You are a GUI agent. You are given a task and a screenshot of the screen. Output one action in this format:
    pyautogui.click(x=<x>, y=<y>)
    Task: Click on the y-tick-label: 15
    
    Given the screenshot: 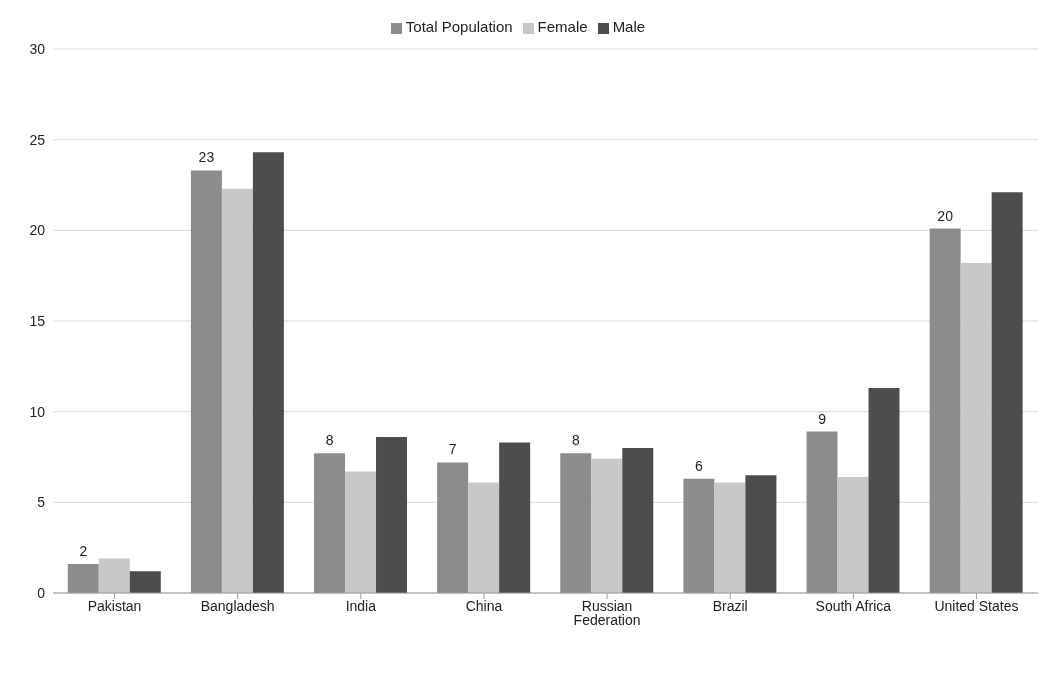 What is the action you would take?
    pyautogui.click(x=37, y=320)
    